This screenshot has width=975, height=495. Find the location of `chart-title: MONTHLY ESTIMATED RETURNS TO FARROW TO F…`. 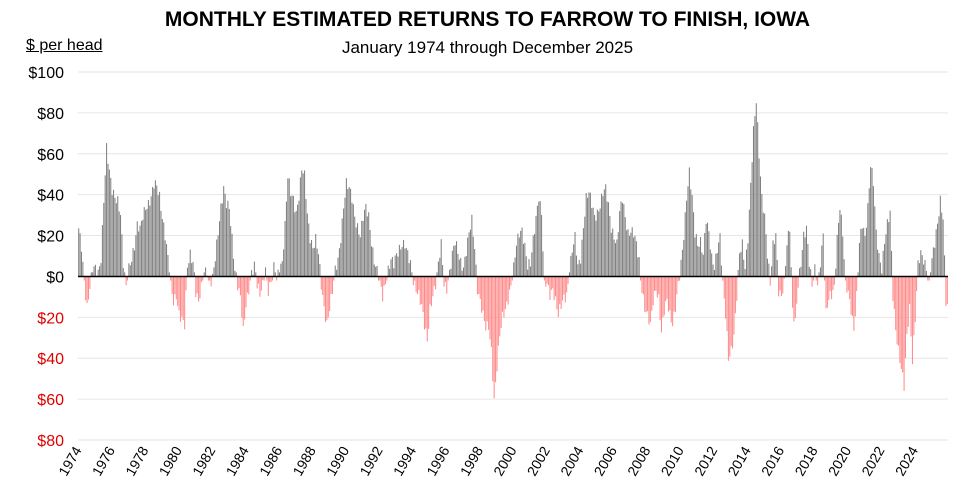

chart-title: MONTHLY ESTIMATED RETURNS TO FARROW TO F… is located at coordinates (487, 19).